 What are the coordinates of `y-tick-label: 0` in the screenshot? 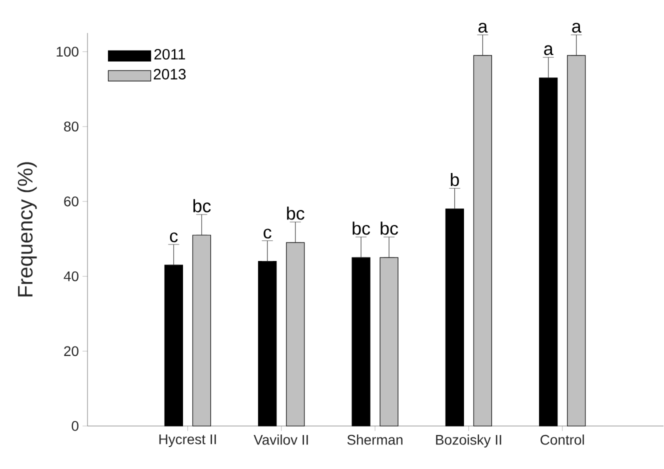 It's located at (75, 426).